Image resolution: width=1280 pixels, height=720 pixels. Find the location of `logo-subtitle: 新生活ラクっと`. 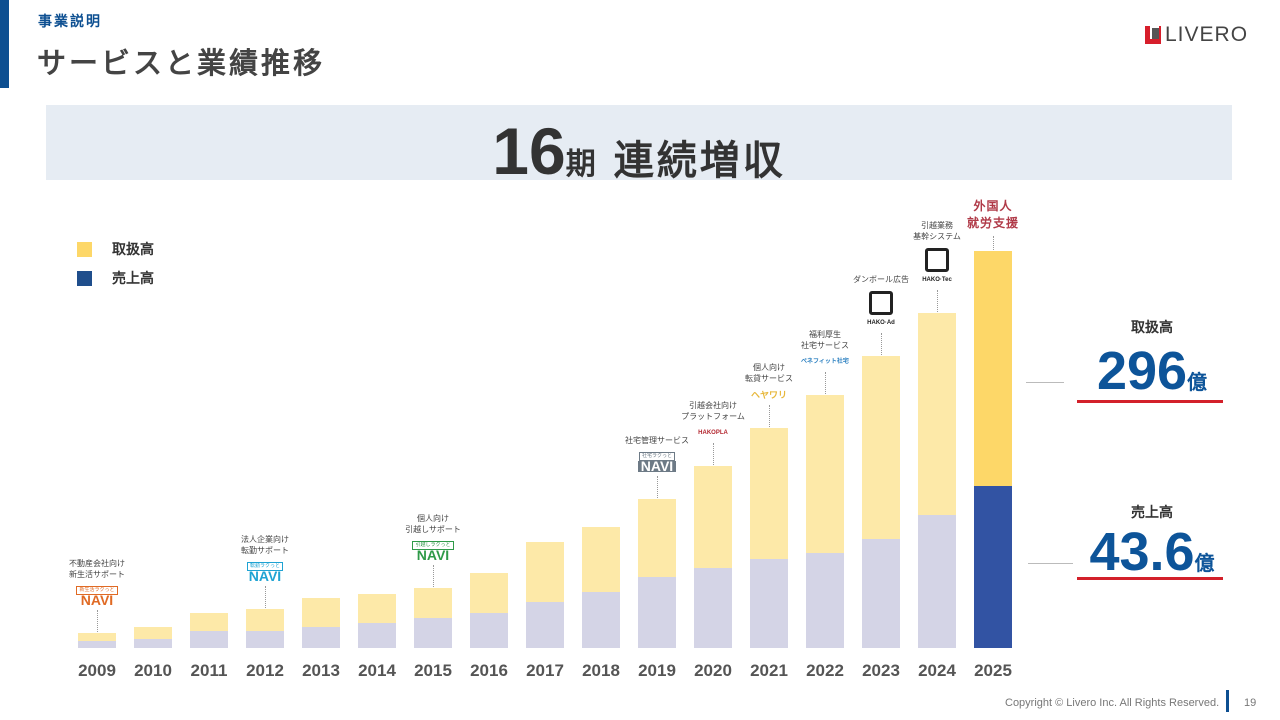

logo-subtitle: 新生活ラクっと is located at coordinates (97, 591).